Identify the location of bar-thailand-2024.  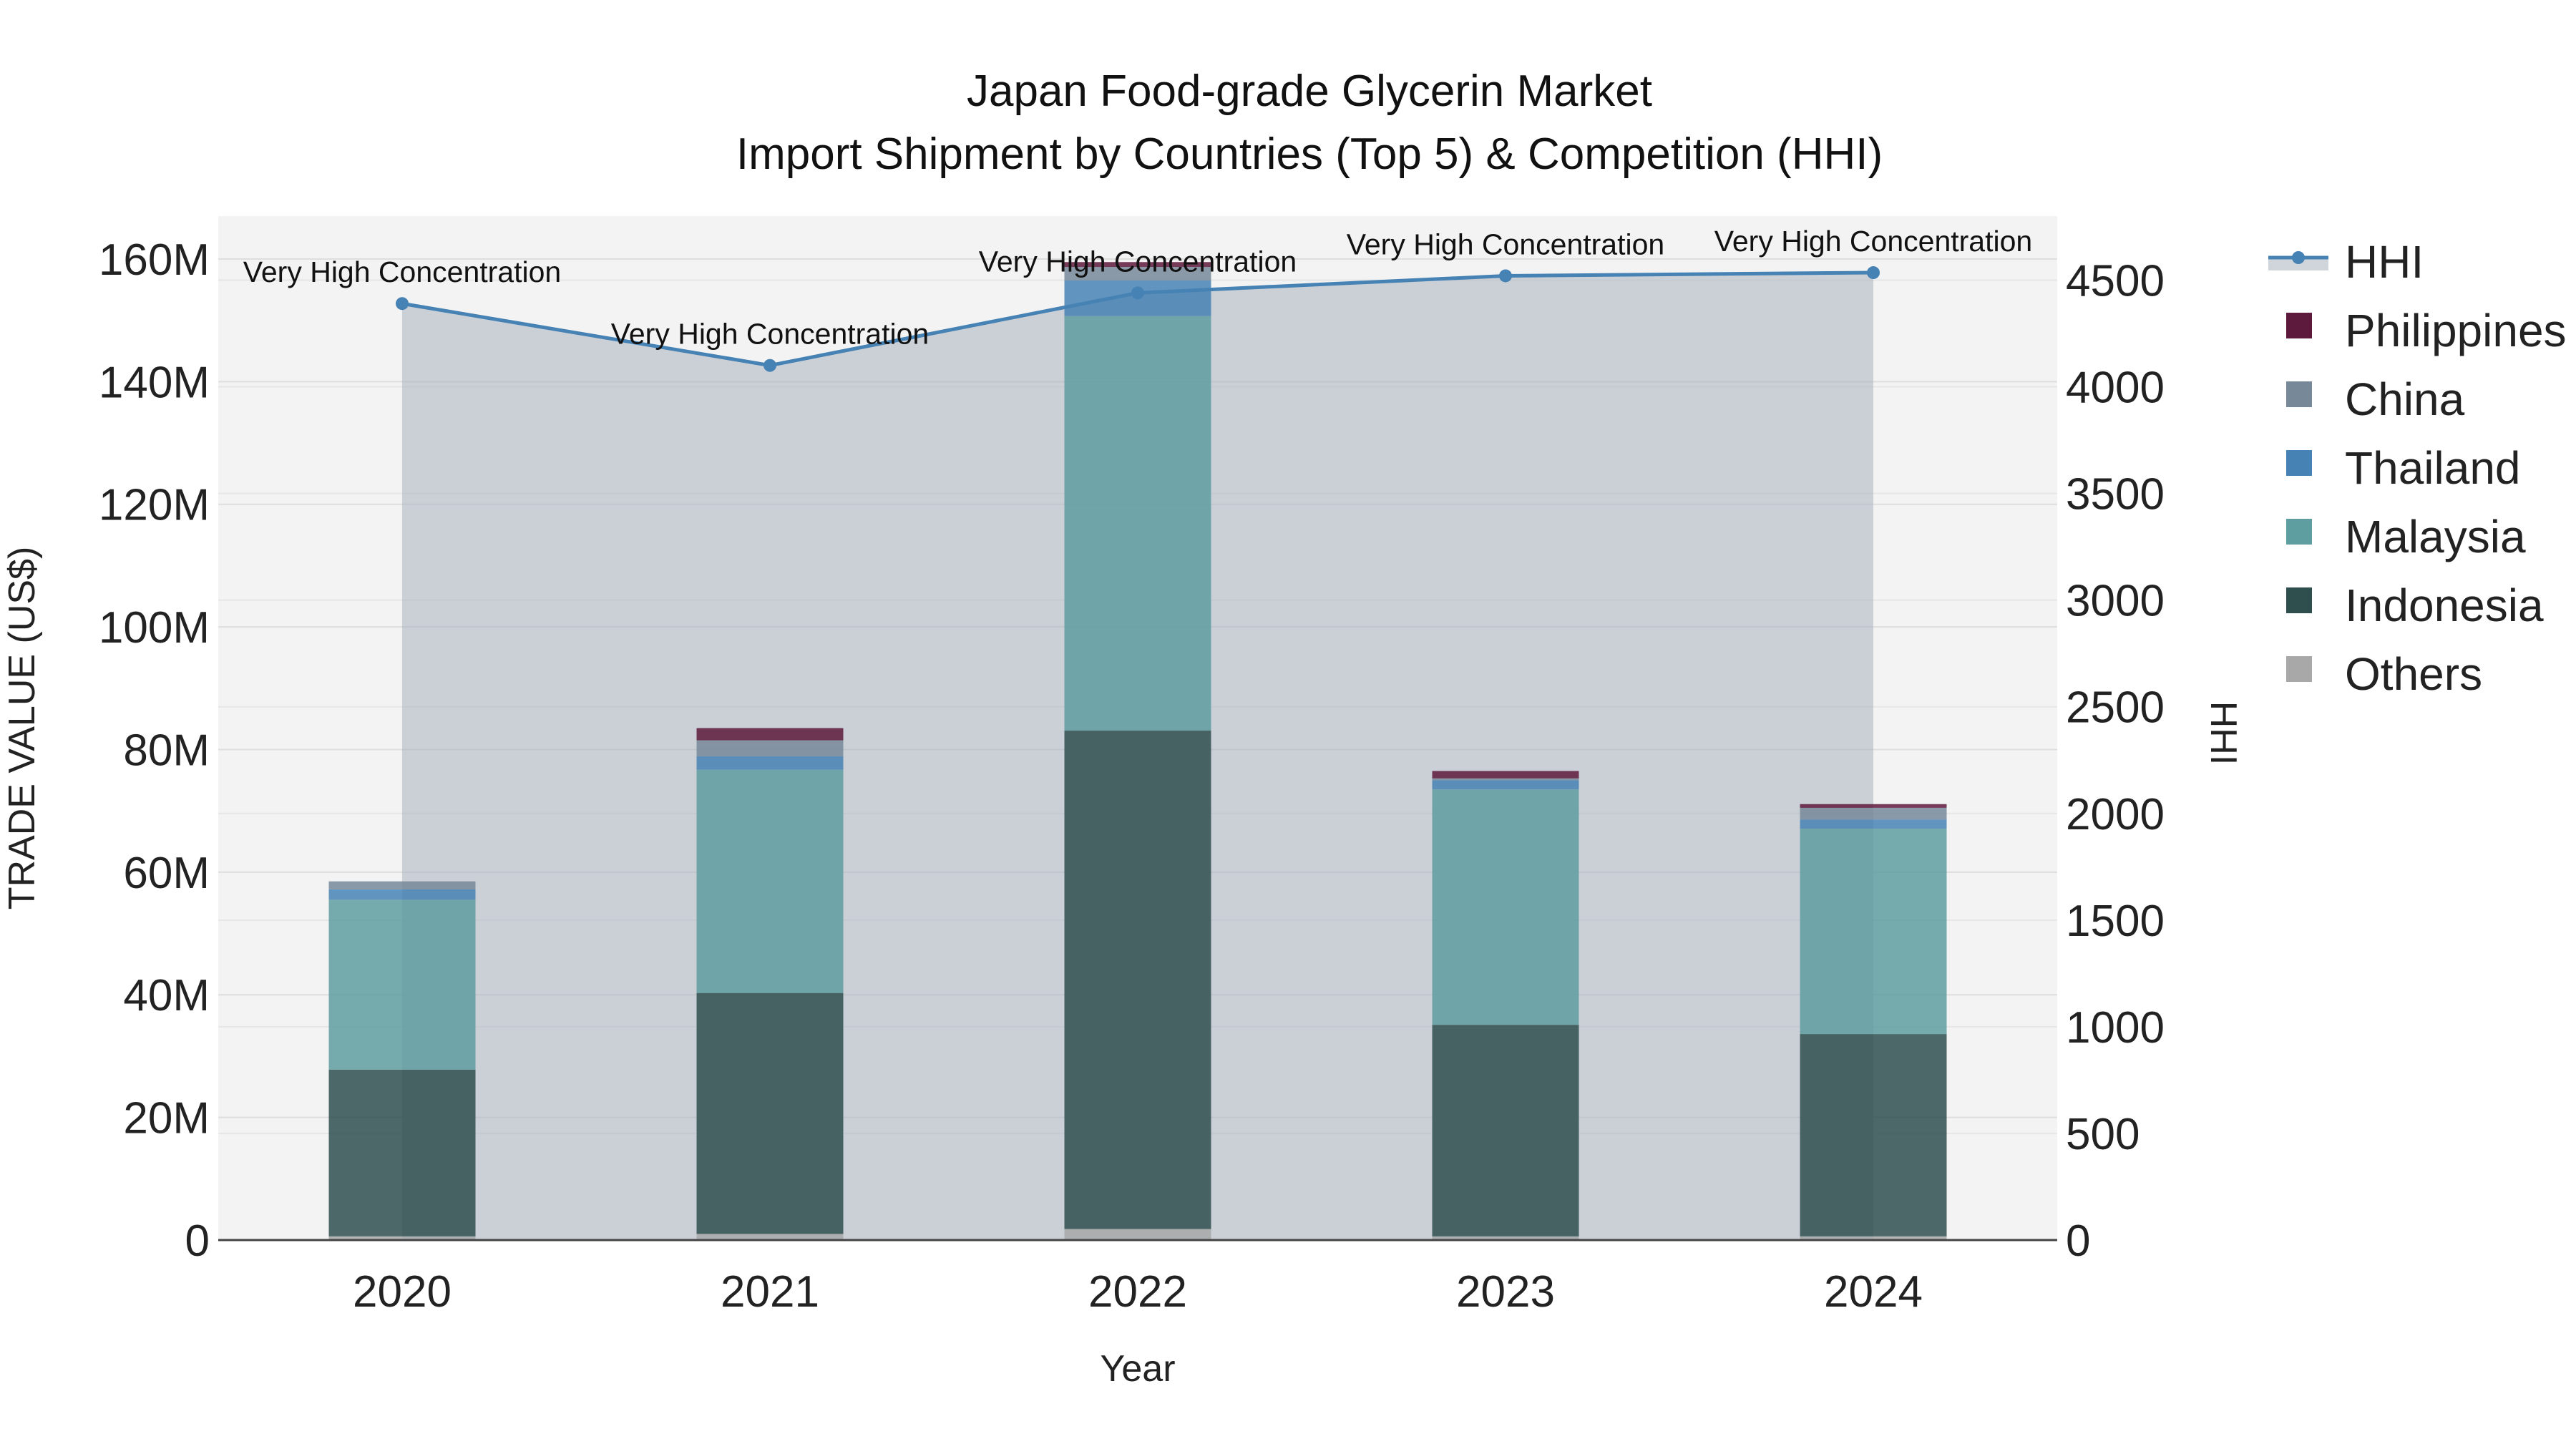
(1873, 824).